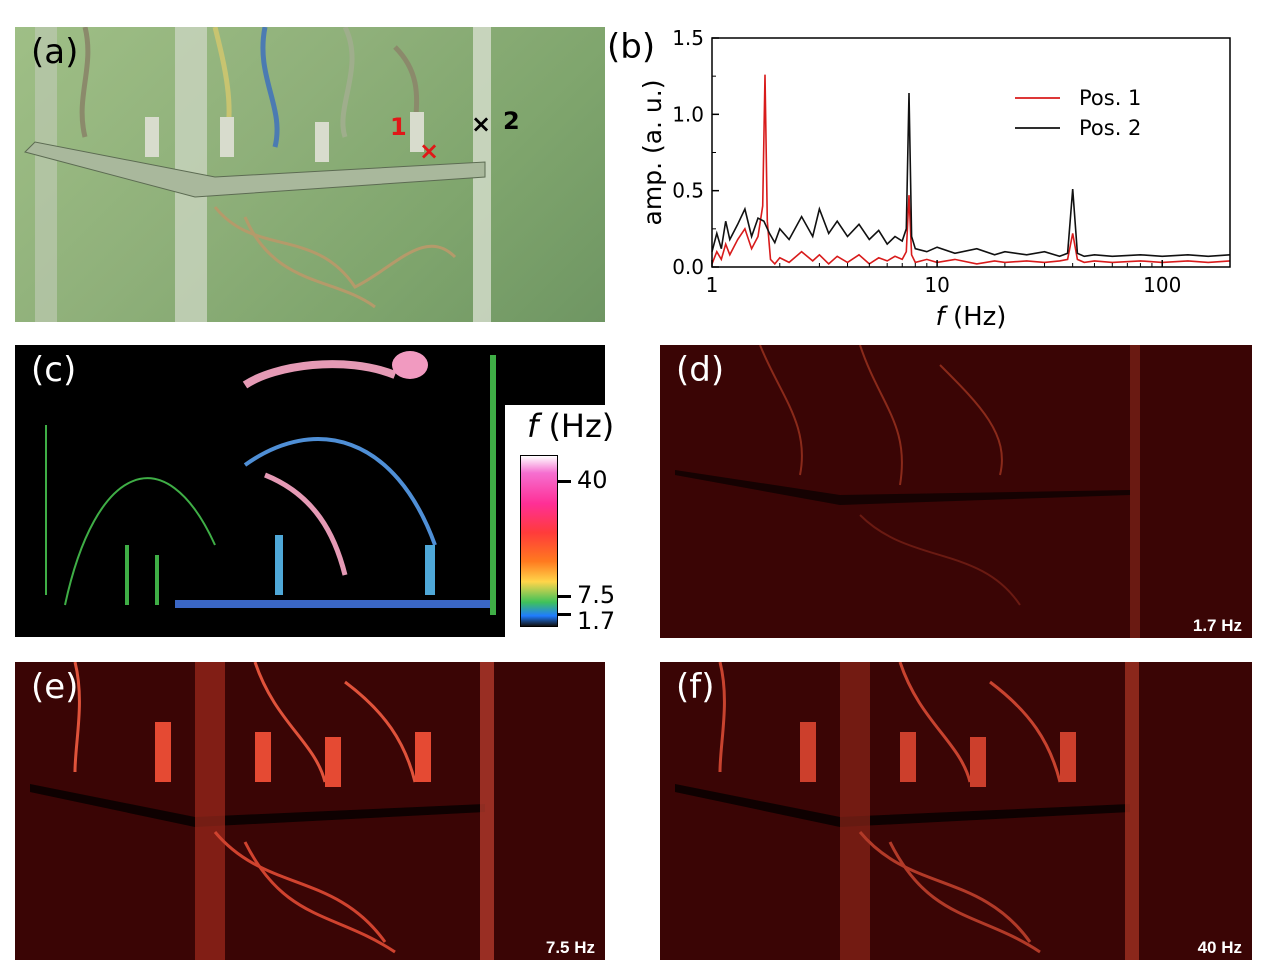 Image resolution: width=1267 pixels, height=975 pixels. What do you see at coordinates (907, 491) in the screenshot?
I see `amplitude-map-d-illustration` at bounding box center [907, 491].